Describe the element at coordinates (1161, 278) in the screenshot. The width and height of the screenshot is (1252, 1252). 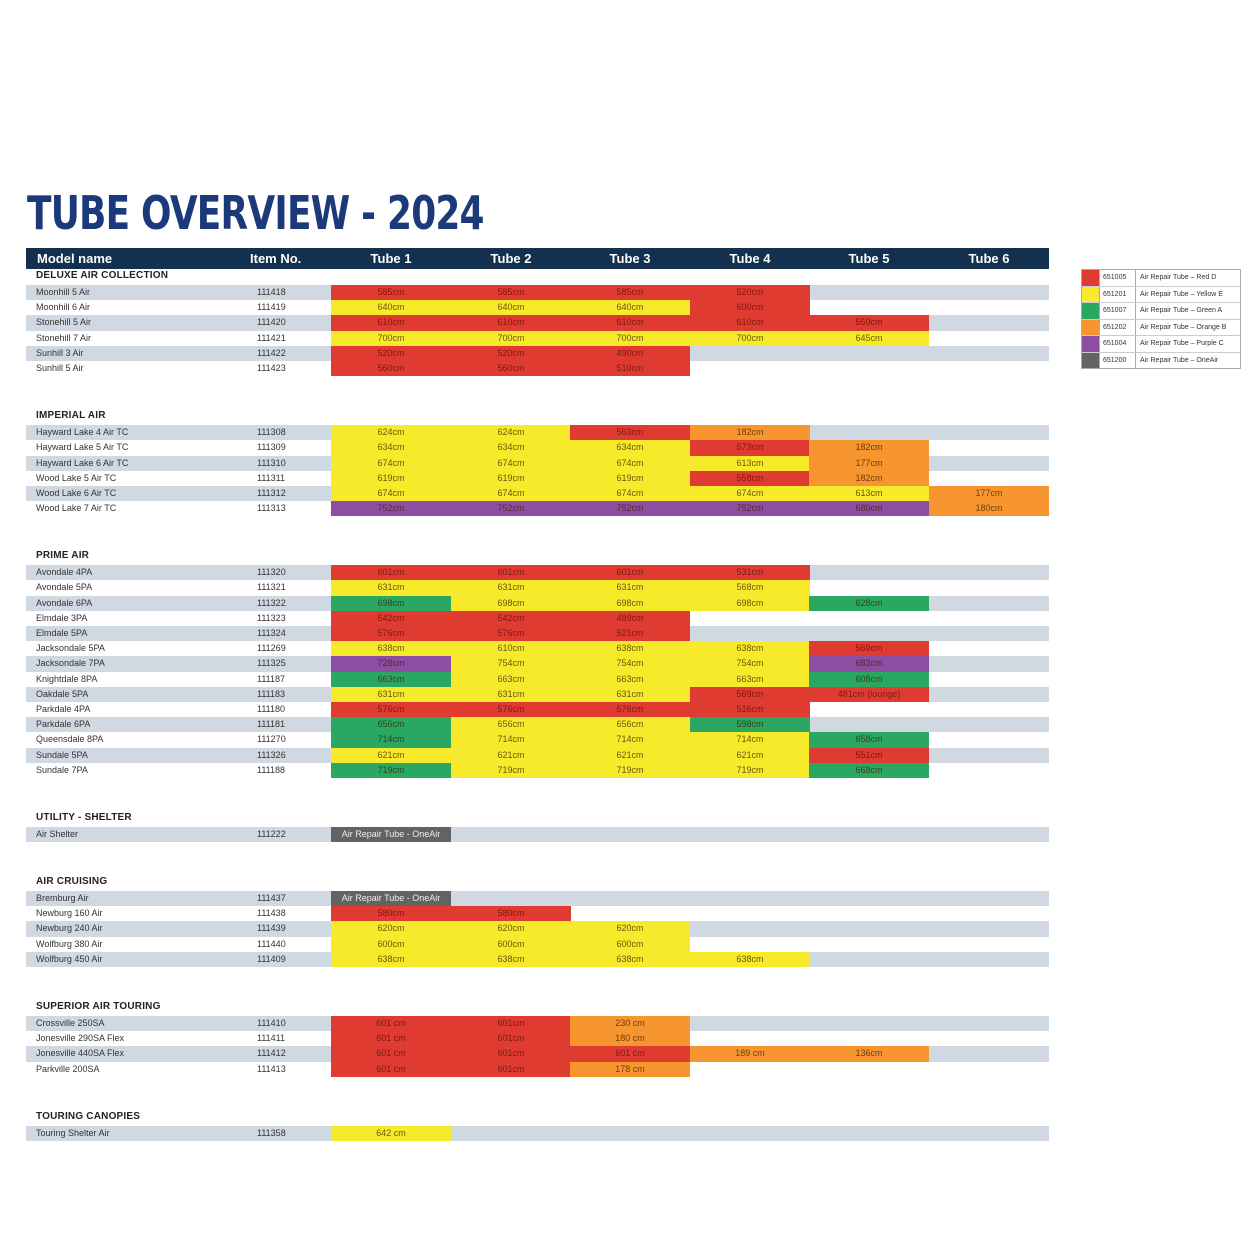
I see `legend-item: 651005 Air Repair Tube – Red D` at that location.